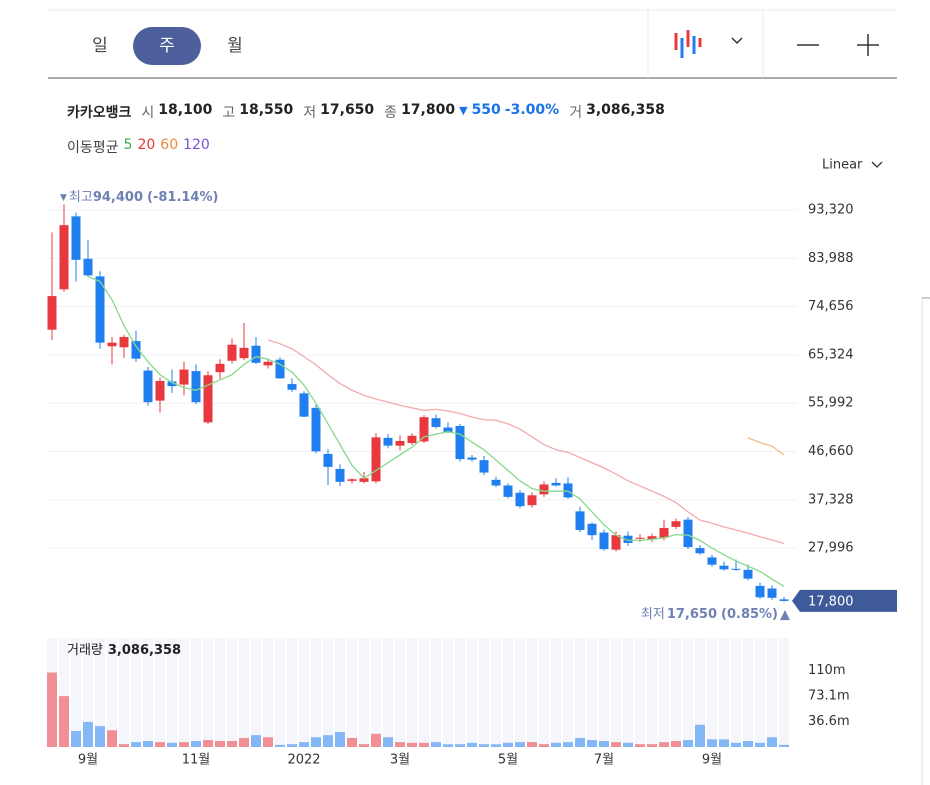 This screenshot has width=930, height=785. What do you see at coordinates (829, 721) in the screenshot?
I see `y-tick-label: 36.6m` at bounding box center [829, 721].